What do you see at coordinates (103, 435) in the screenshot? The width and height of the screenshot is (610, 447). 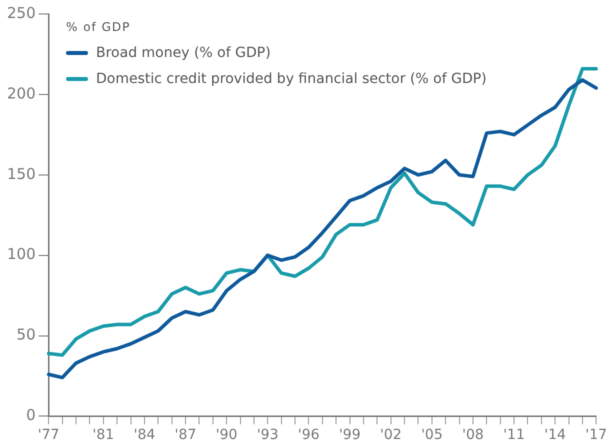 I see `x-tick-label: '81` at bounding box center [103, 435].